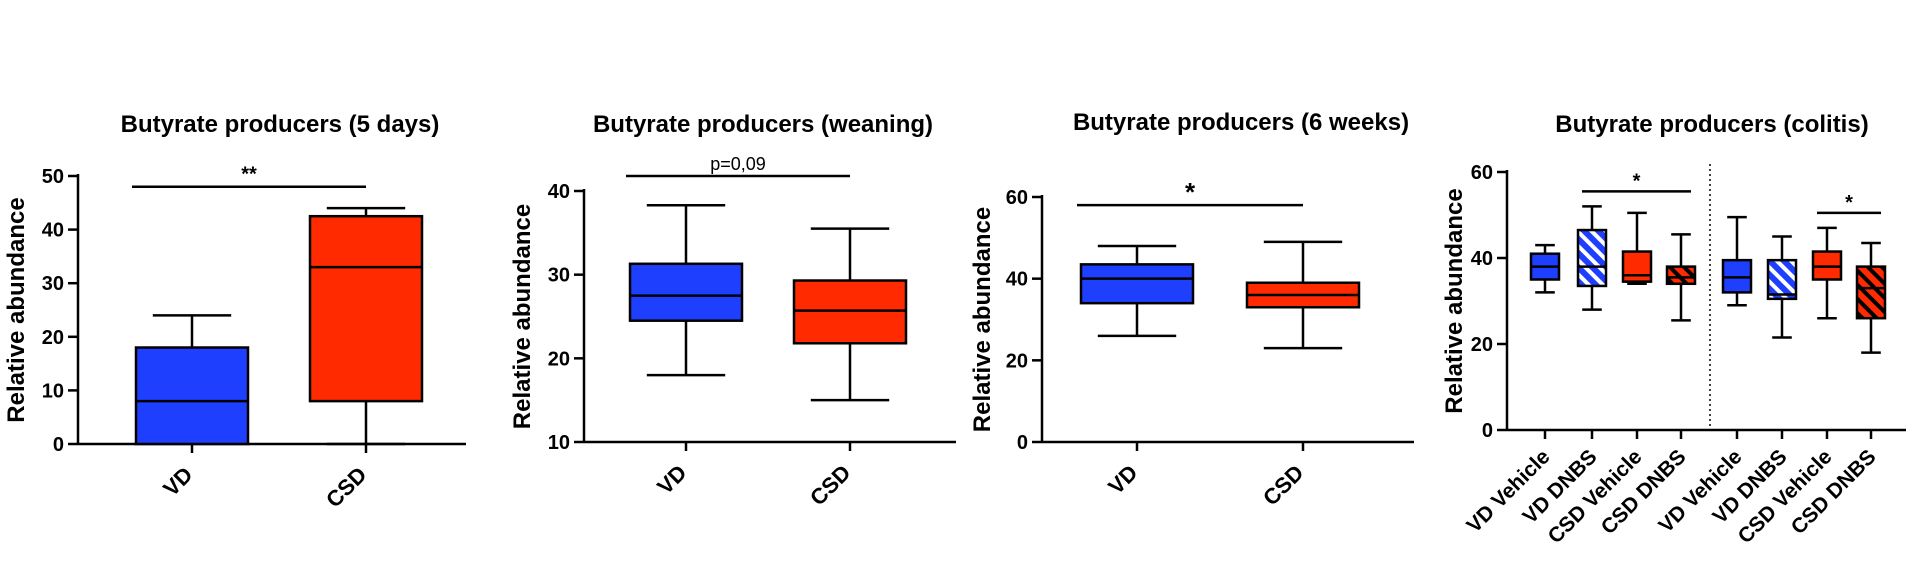 The width and height of the screenshot is (1920, 567). What do you see at coordinates (249, 175) in the screenshot?
I see `significance-label: **` at bounding box center [249, 175].